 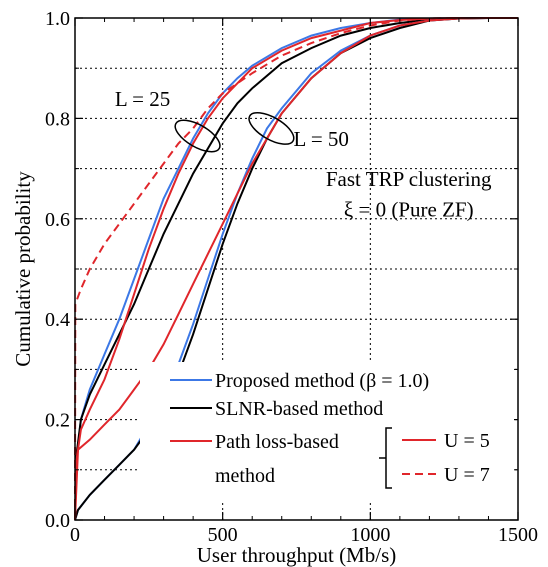 What do you see at coordinates (409, 209) in the screenshot?
I see `condition-line-2: ξ = 0 (Pure ZF)` at bounding box center [409, 209].